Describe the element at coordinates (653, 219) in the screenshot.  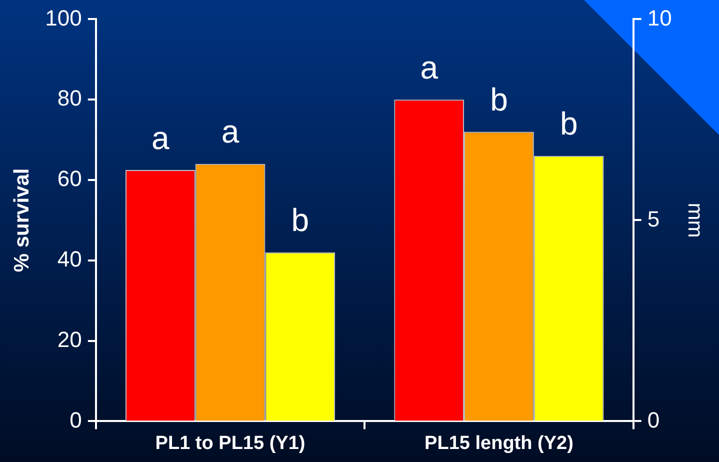
I see `y2-tick-label: 5` at that location.